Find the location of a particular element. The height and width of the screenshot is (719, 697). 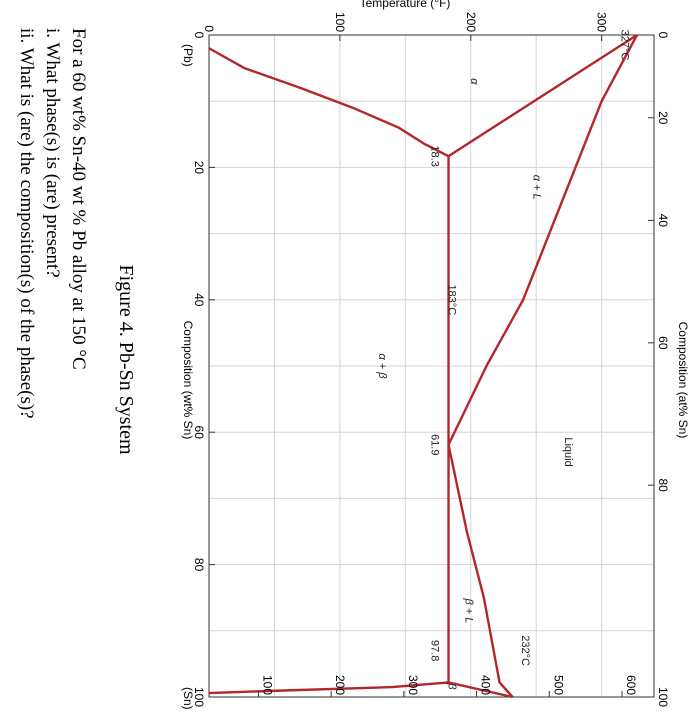

right-tick-label: 300 is located at coordinates (413, 685).